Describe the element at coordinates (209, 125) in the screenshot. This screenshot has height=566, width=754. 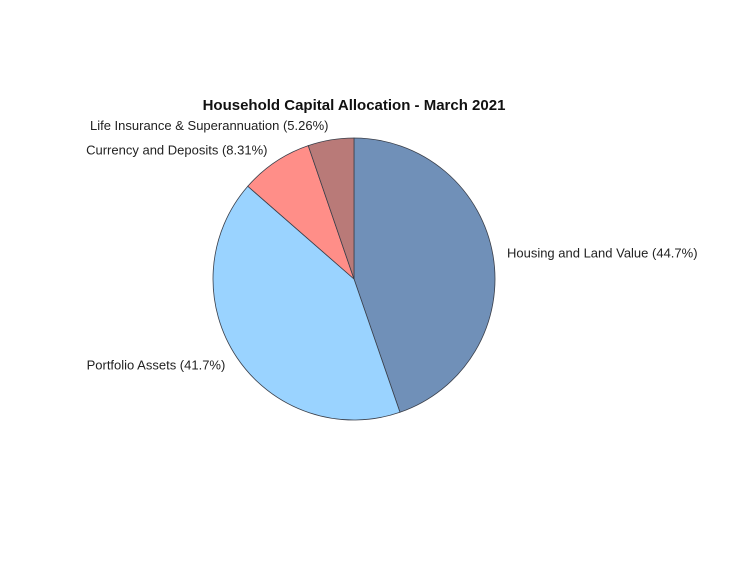
I see `pie-label-life-insurance-and-superannuation: Life Insurance & Superannuation (5.26%)` at that location.